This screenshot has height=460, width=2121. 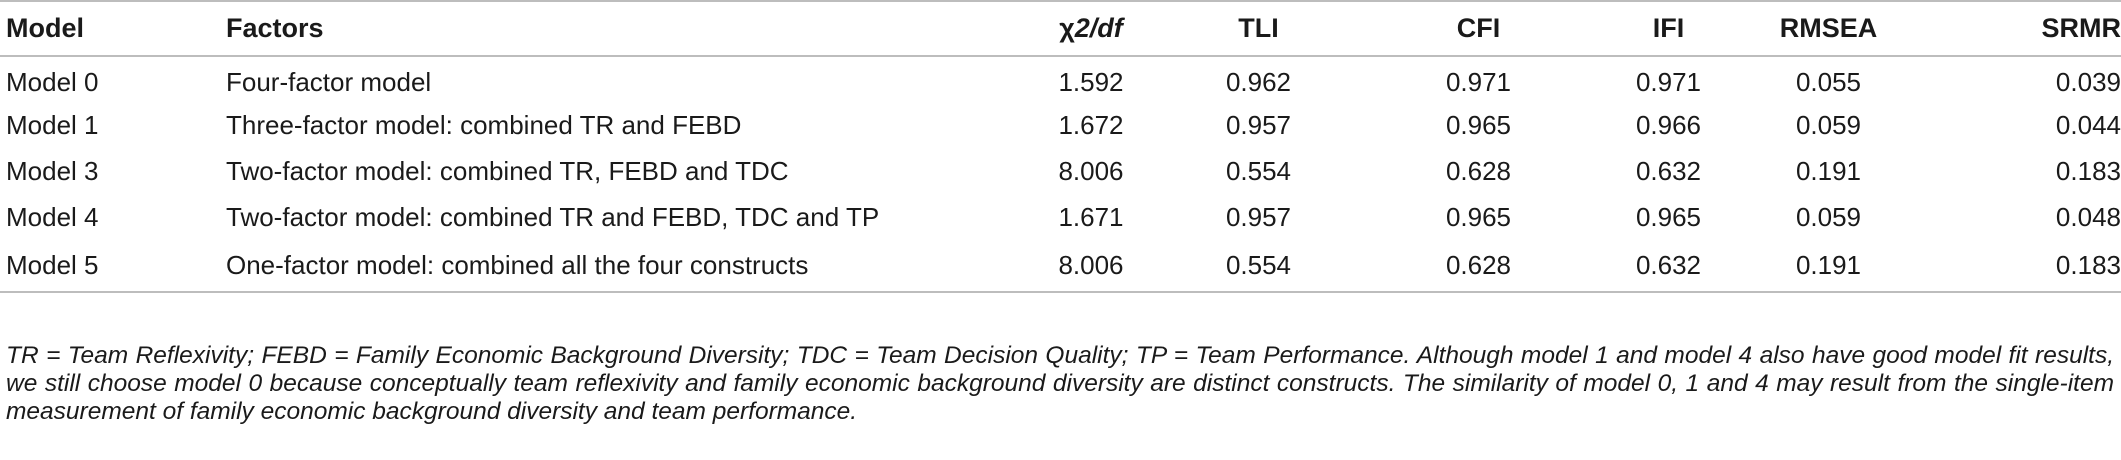 I want to click on cell-model: Model 0, so click(x=52, y=82).